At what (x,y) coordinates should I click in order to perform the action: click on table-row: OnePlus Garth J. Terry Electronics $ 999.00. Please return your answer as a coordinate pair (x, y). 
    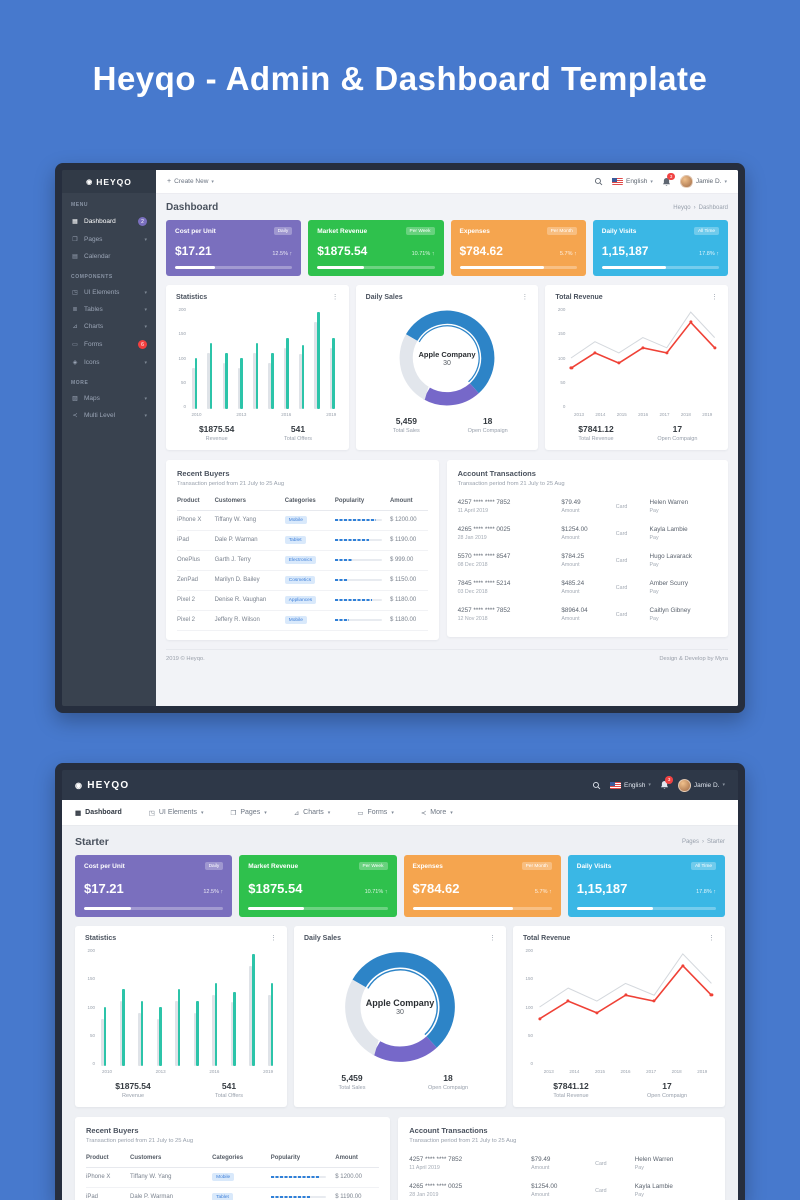
    Looking at the image, I should click on (302, 561).